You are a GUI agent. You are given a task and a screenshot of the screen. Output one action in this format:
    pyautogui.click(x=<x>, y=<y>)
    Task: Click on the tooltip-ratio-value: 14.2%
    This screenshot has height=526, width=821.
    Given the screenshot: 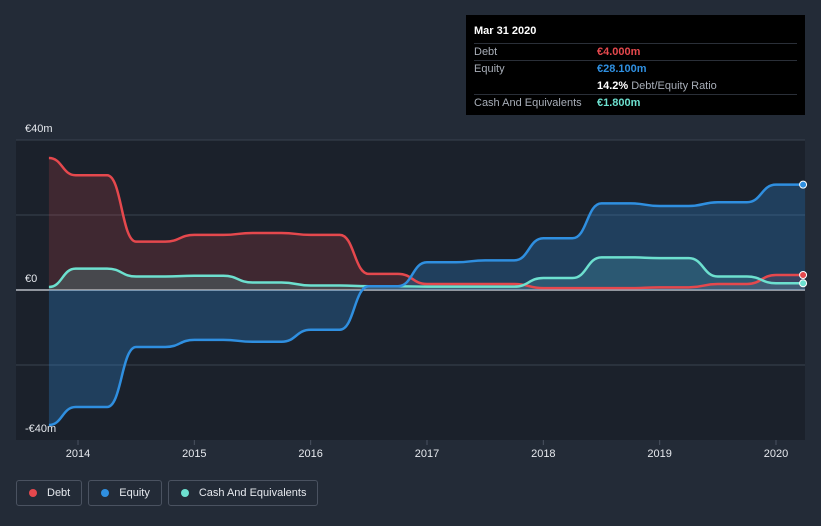 What is the action you would take?
    pyautogui.click(x=613, y=86)
    